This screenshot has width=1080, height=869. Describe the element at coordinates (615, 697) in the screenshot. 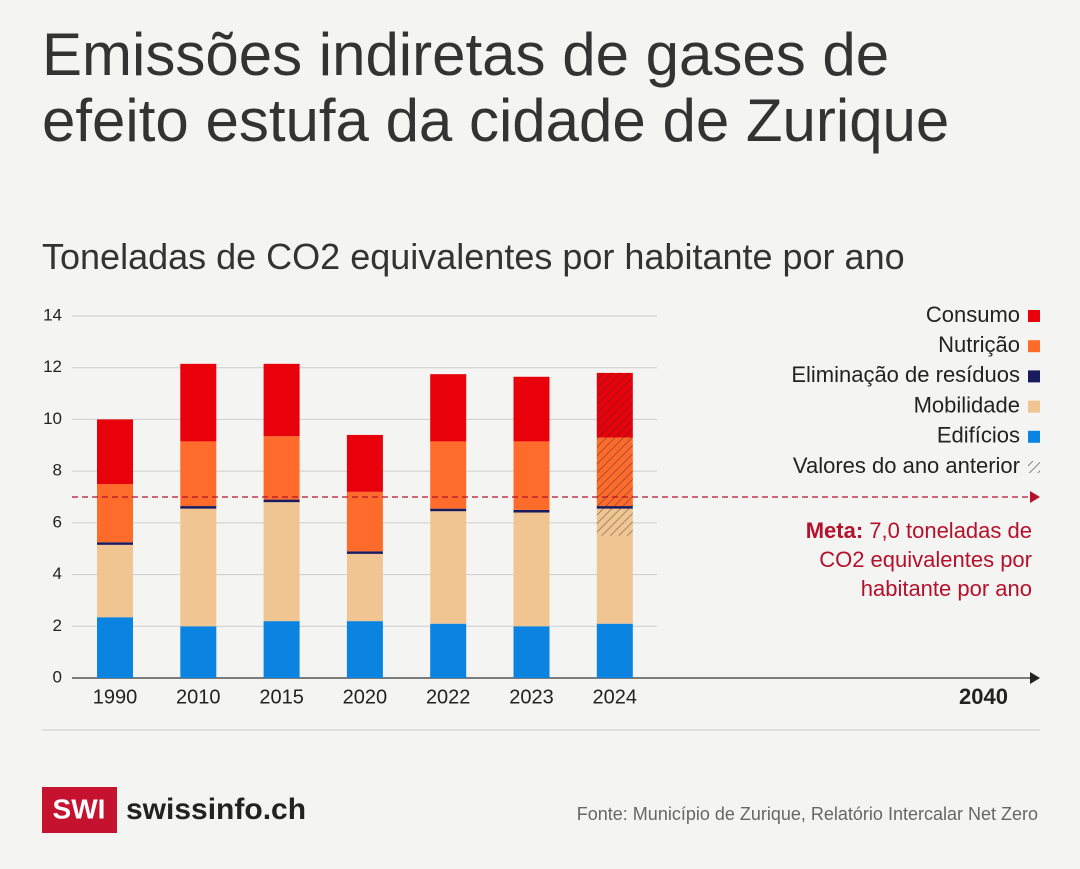

I see `x-tick-label: 2024` at that location.